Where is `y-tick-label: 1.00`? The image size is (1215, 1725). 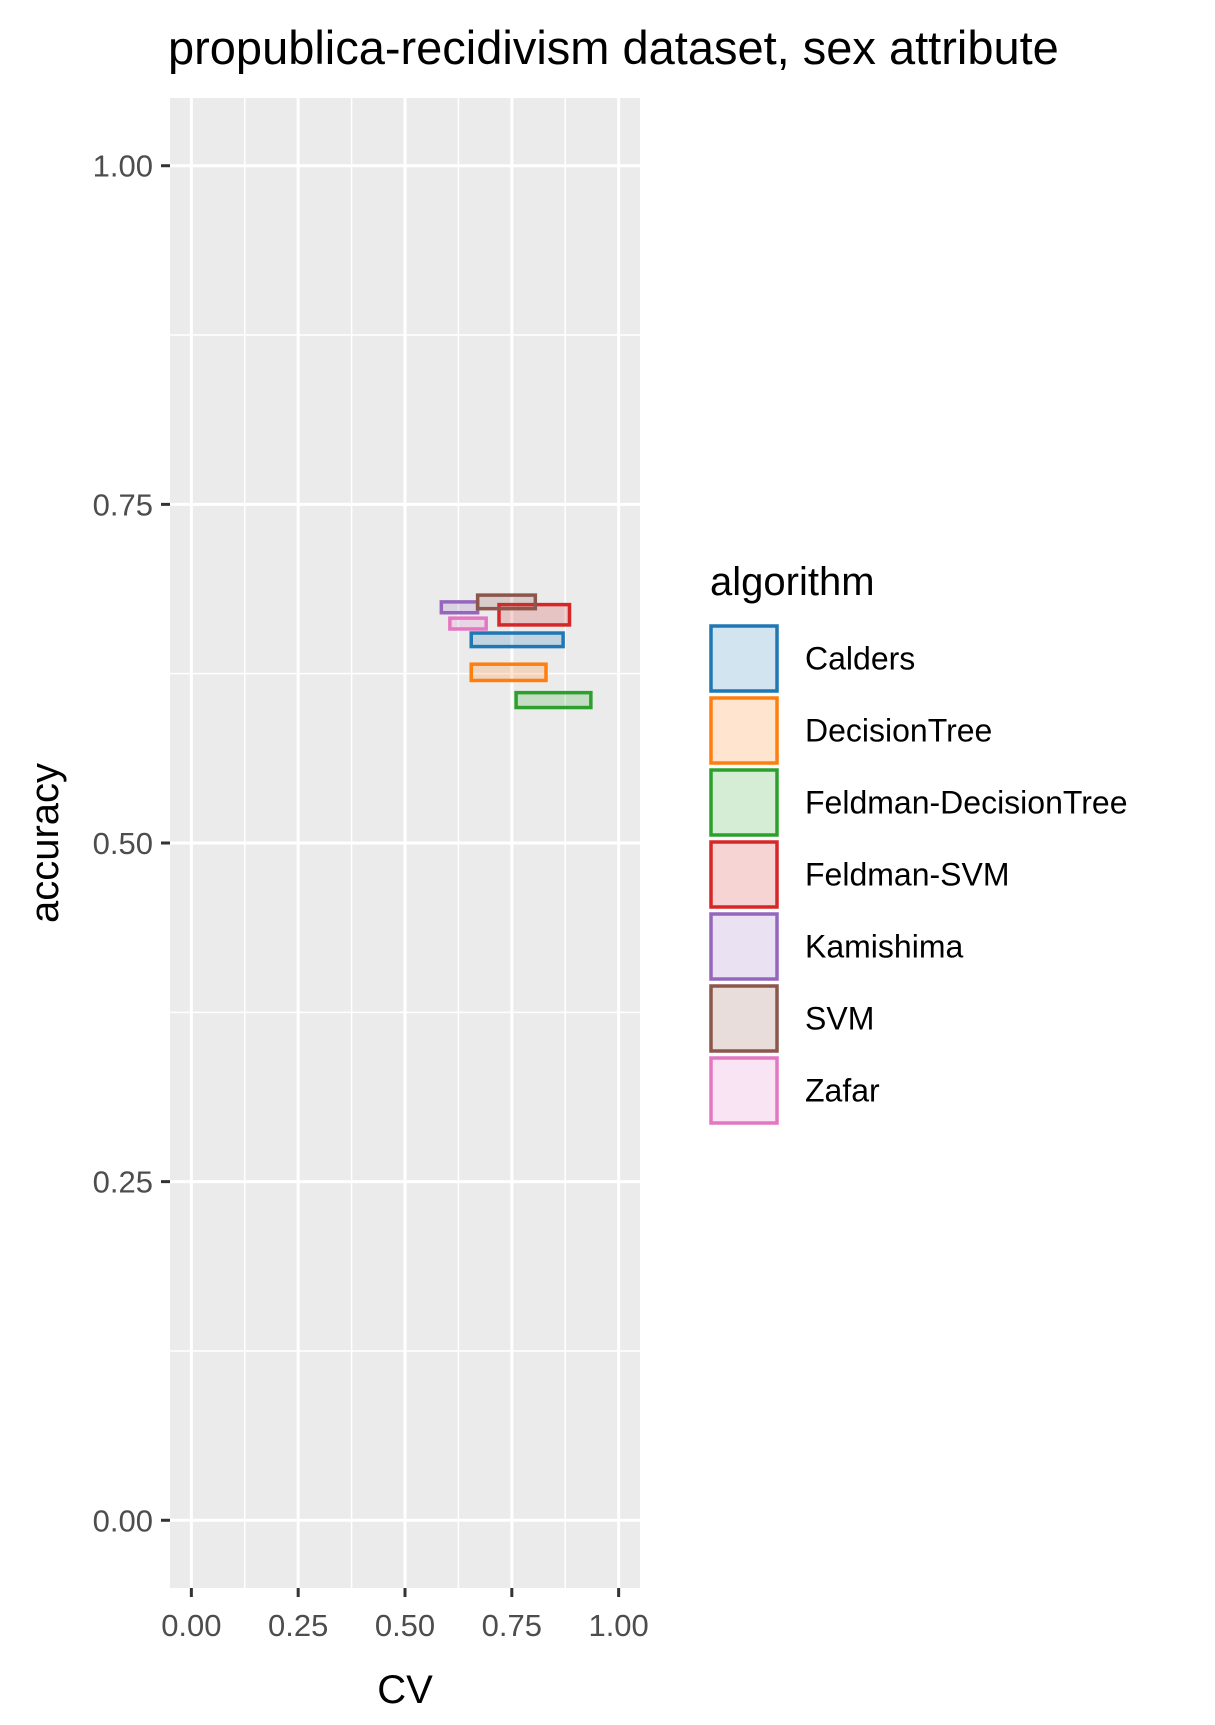 y-tick-label: 1.00 is located at coordinates (123, 166).